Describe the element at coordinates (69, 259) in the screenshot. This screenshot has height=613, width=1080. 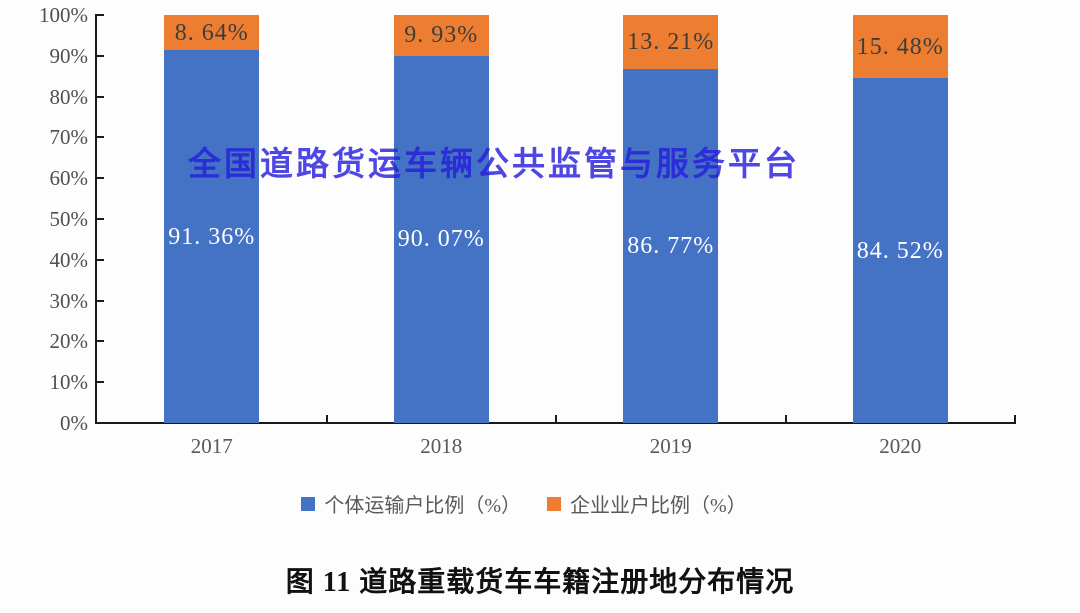
I see `y-tick-label: 40%` at that location.